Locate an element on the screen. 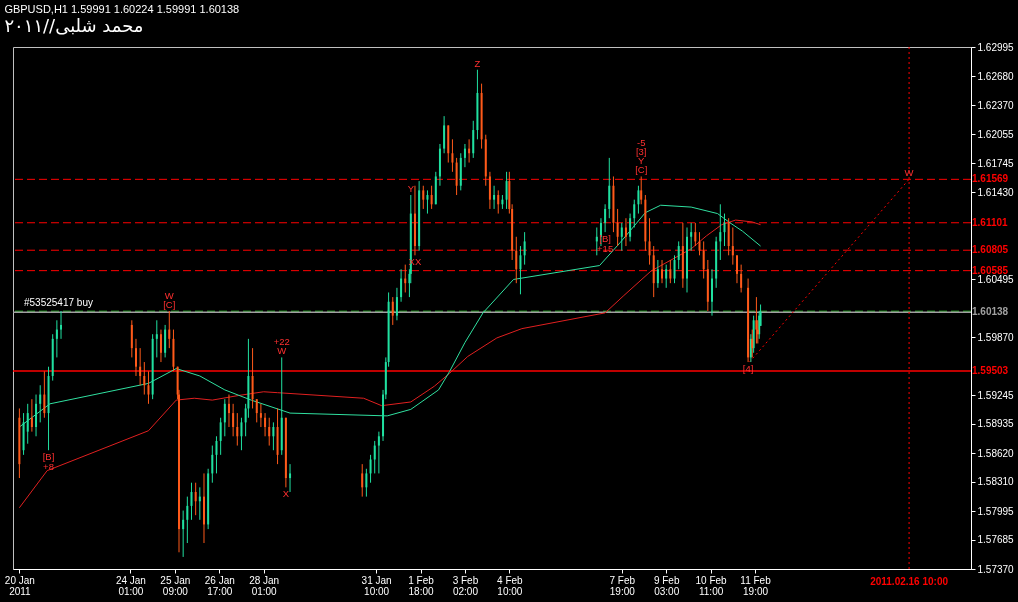 The height and width of the screenshot is (602, 1018). ref-line-label: 1.60585 is located at coordinates (990, 270).